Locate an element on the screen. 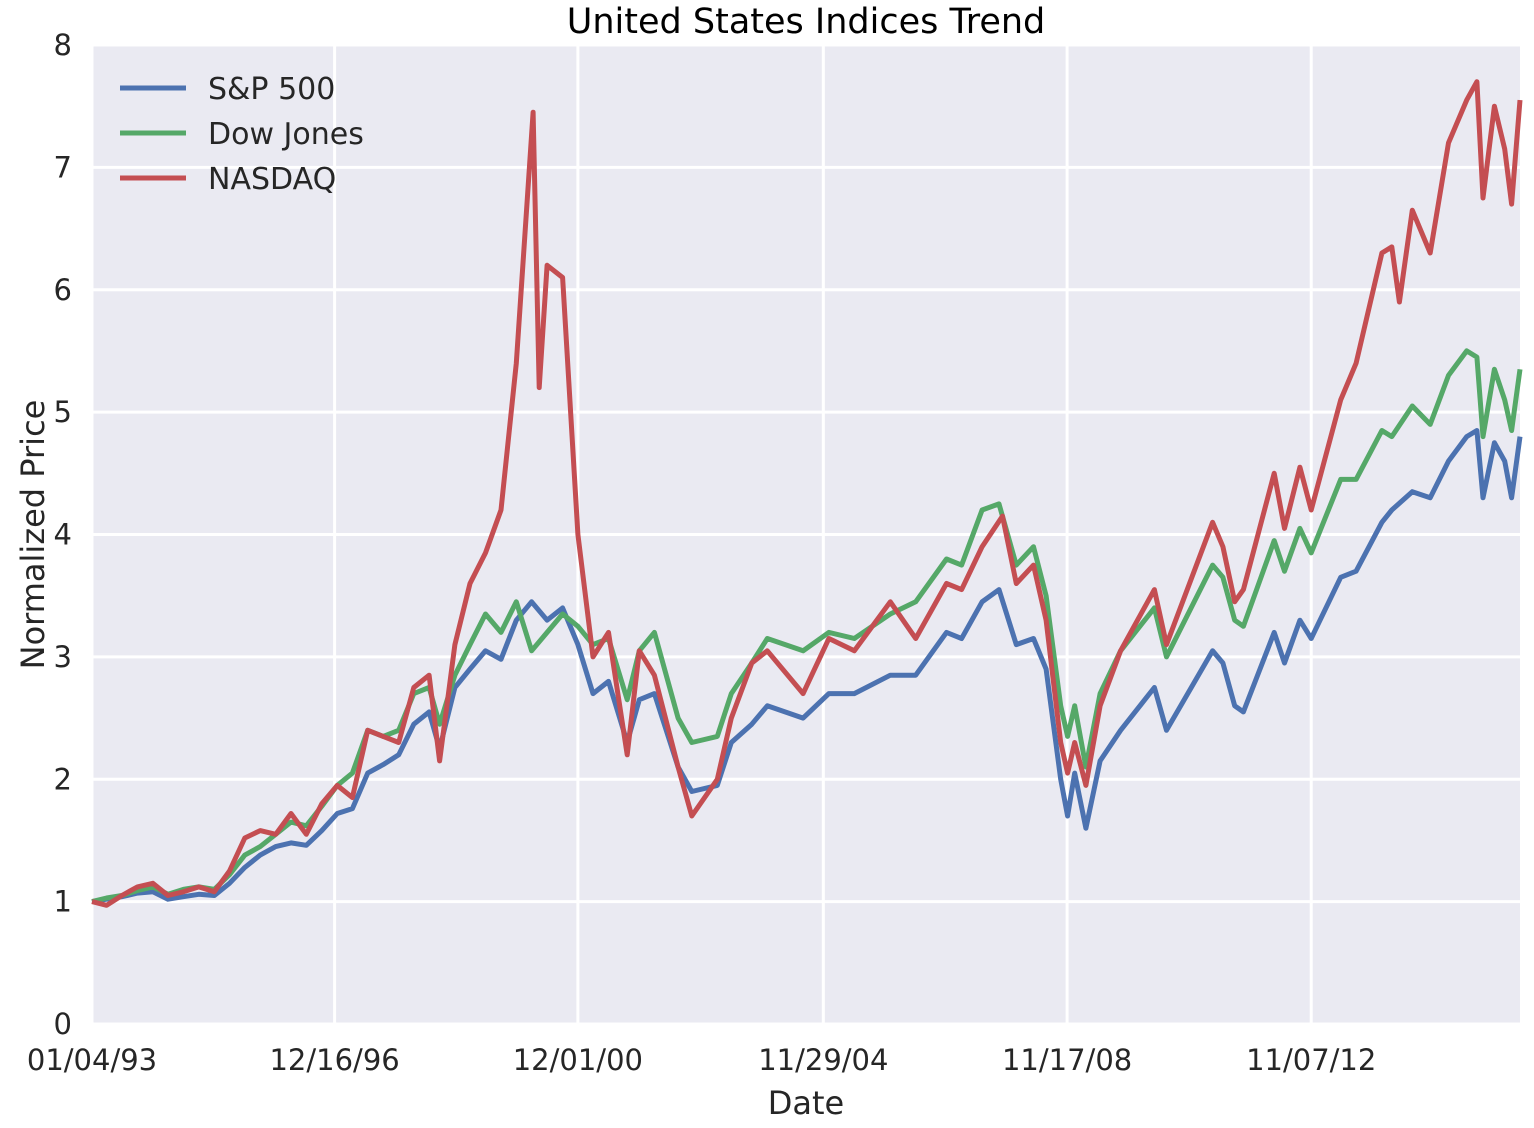 This screenshot has width=1534, height=1128. y-tick-label: 2 is located at coordinates (63, 779).